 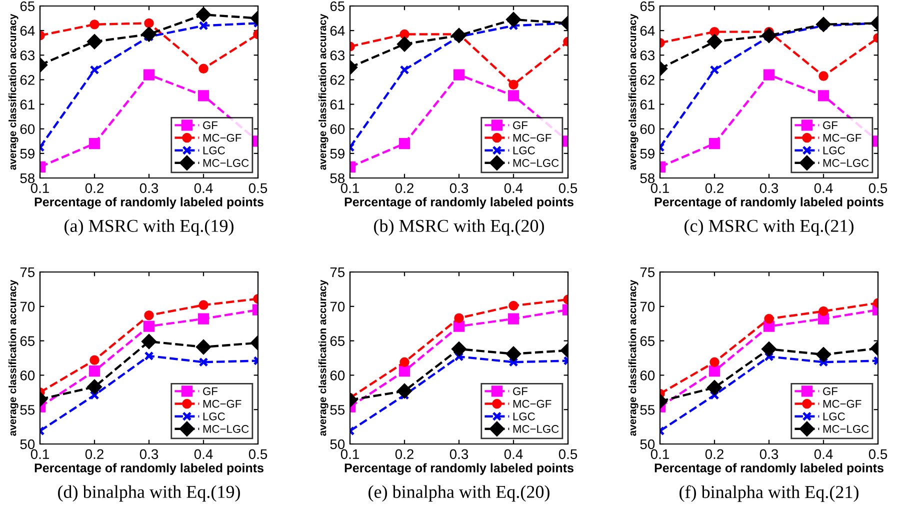 What do you see at coordinates (149, 493) in the screenshot?
I see `text: (d) binalpha with Eq.(19)` at bounding box center [149, 493].